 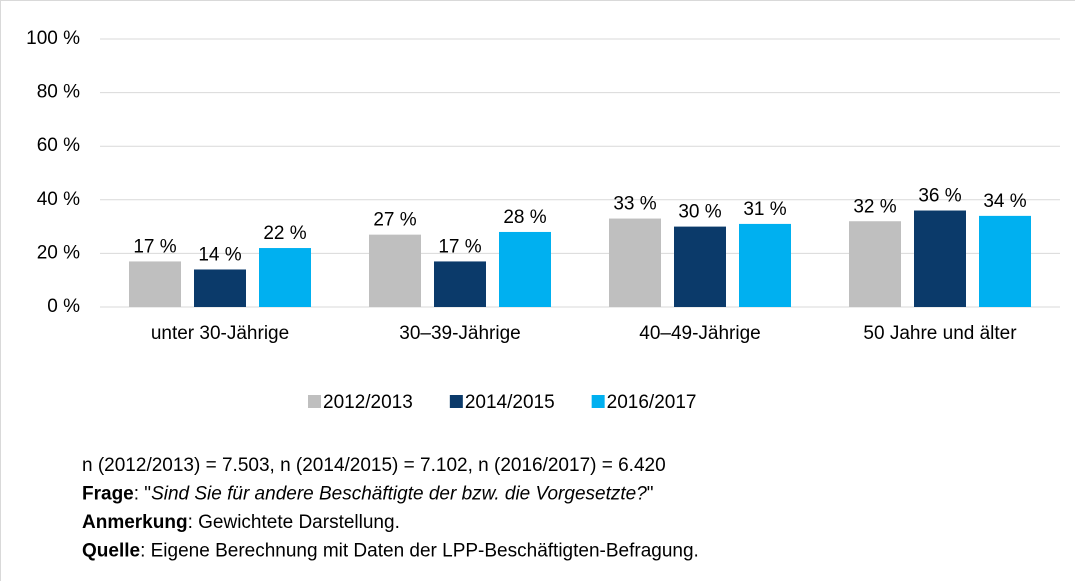 I want to click on note-segment: Frage, so click(x=108, y=494).